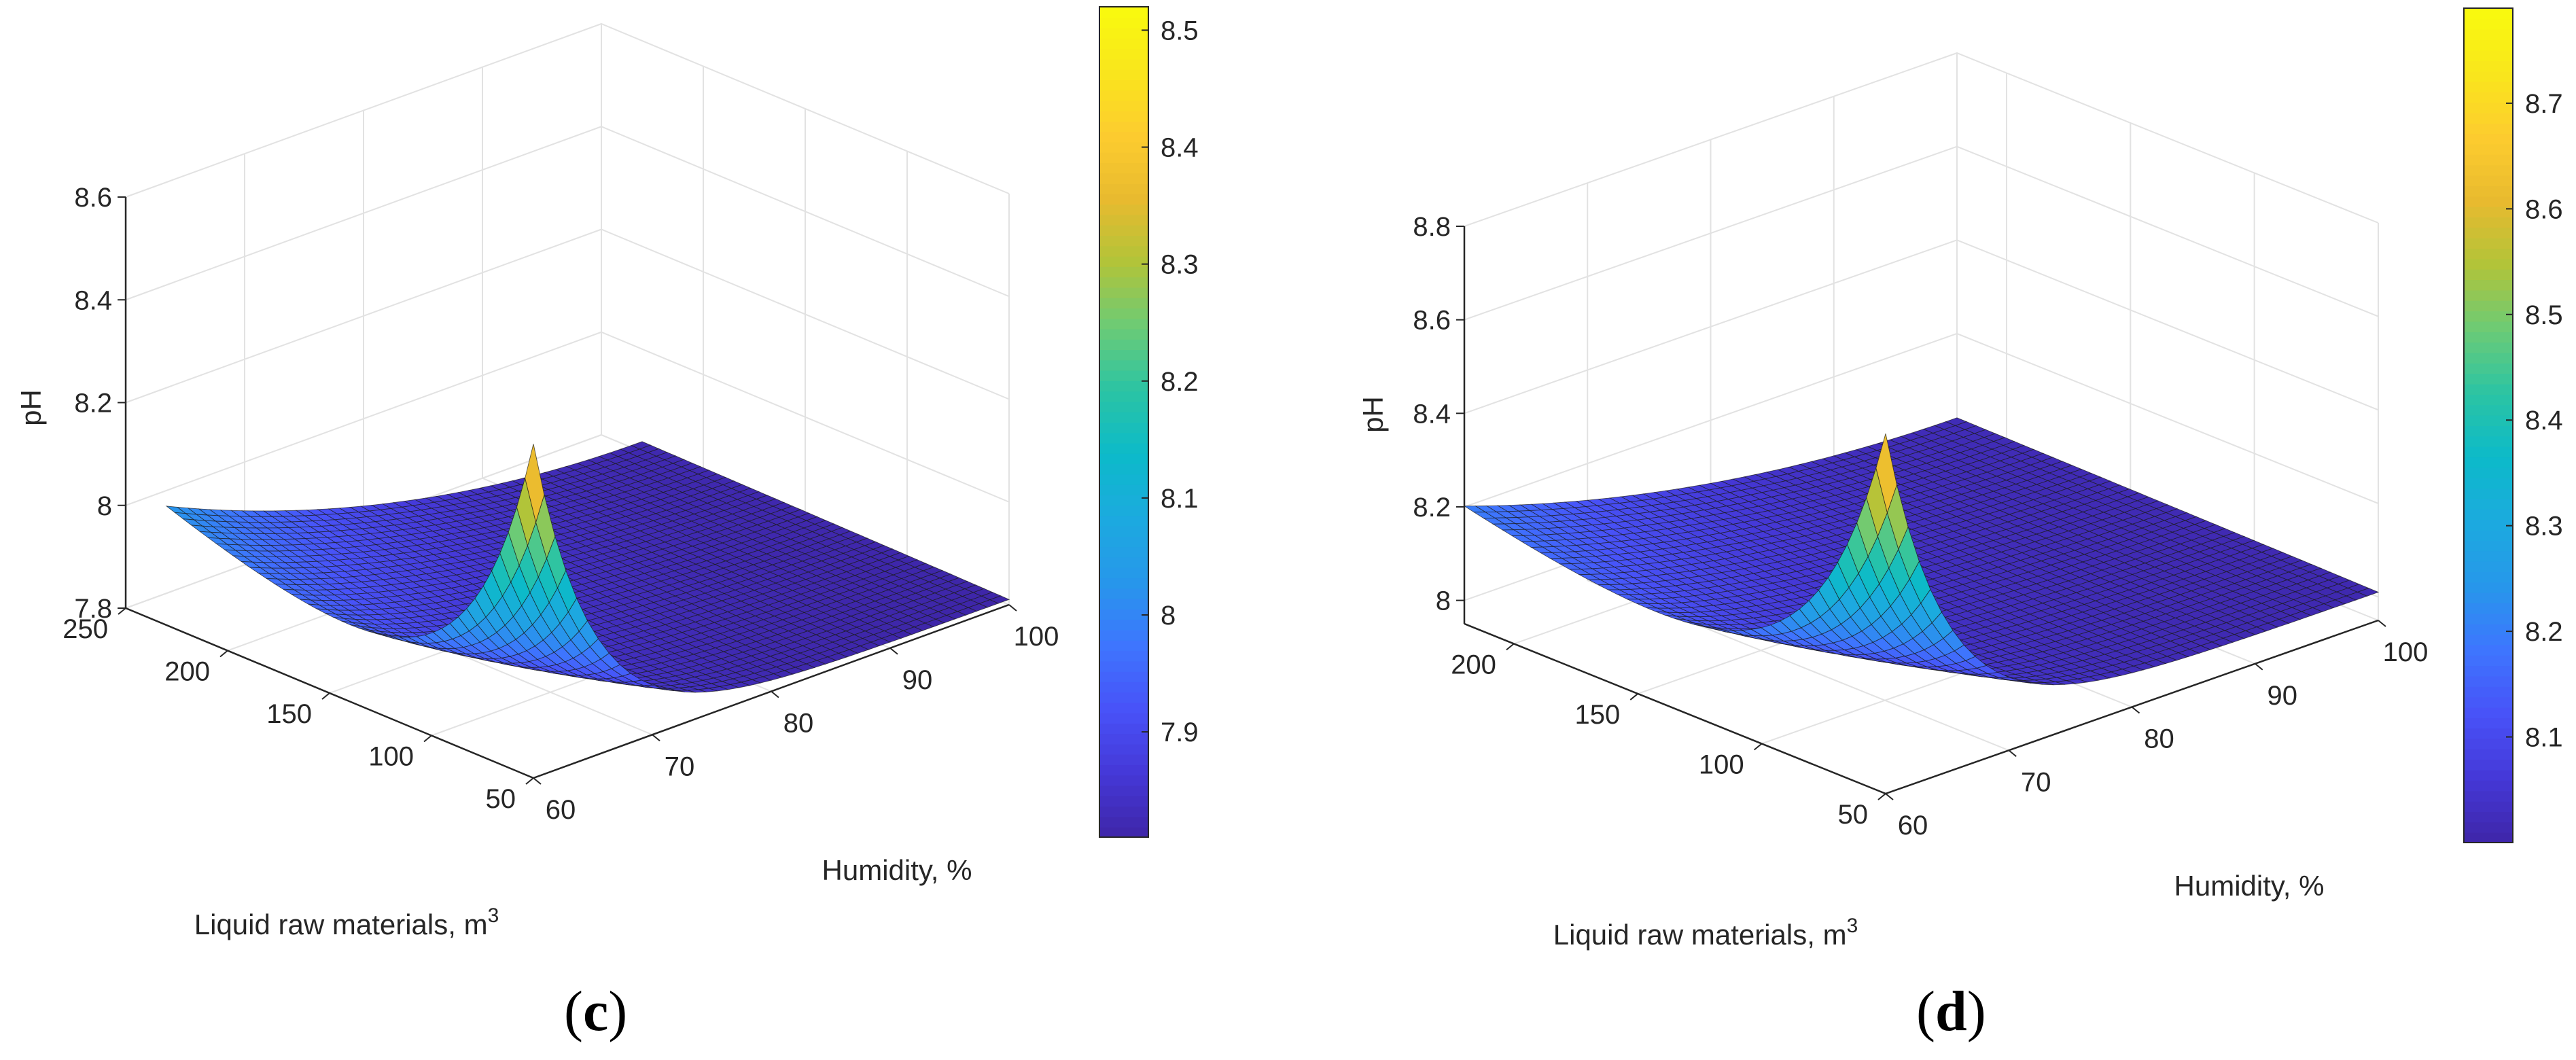 Image resolution: width=2576 pixels, height=1060 pixels. I want to click on y-tick, so click(1633, 697).